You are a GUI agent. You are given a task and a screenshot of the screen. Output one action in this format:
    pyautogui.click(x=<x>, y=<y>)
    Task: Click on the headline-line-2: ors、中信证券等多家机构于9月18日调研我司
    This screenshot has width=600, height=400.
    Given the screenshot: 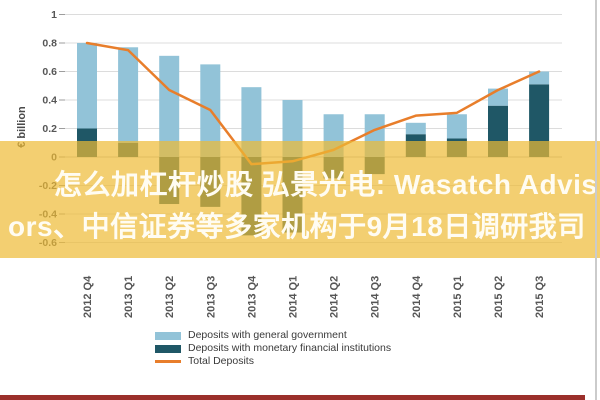 What is the action you would take?
    pyautogui.click(x=297, y=226)
    